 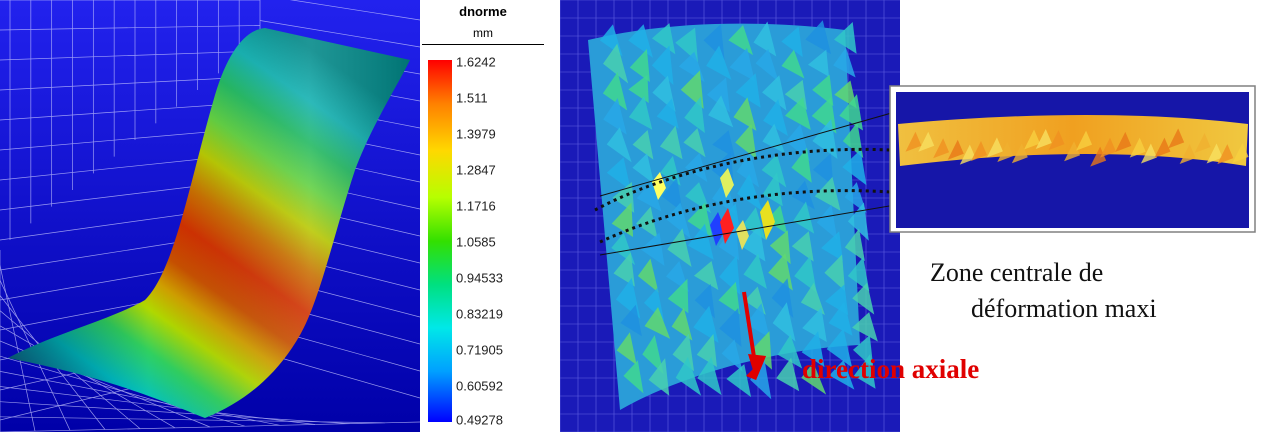 What do you see at coordinates (476, 62) in the screenshot?
I see `legend-tick: 1.6242` at bounding box center [476, 62].